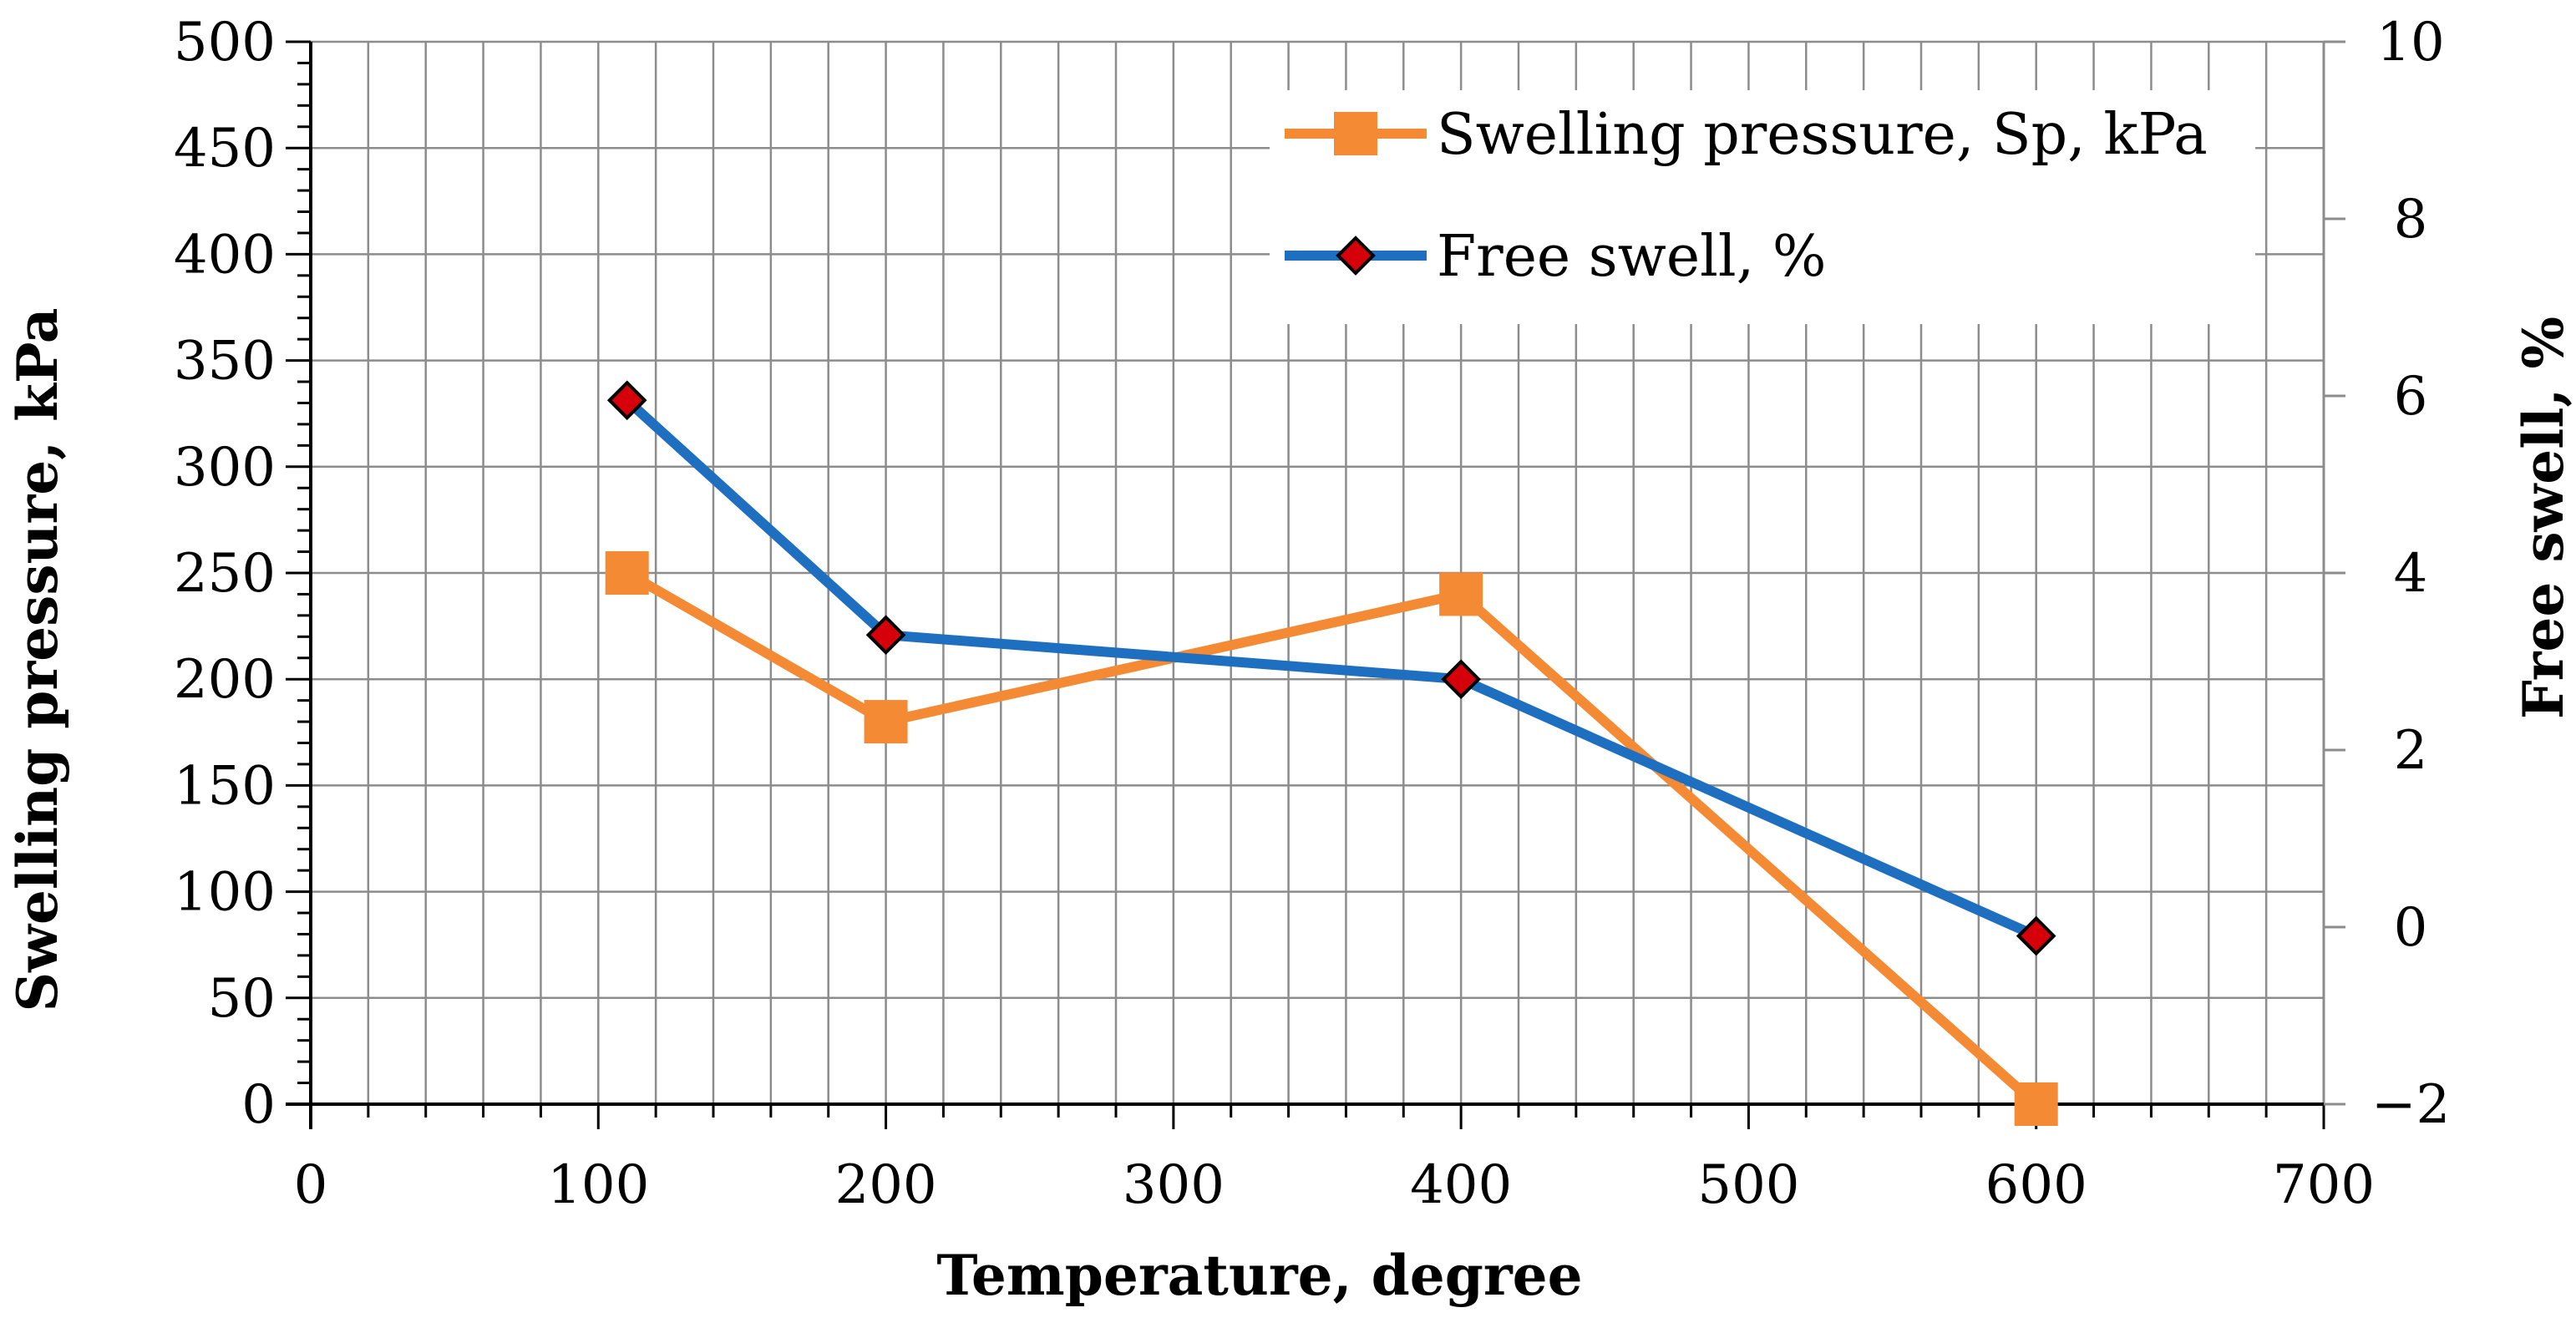 The height and width of the screenshot is (1328, 2576). I want to click on legend-label: Free swell, %, so click(1631, 257).